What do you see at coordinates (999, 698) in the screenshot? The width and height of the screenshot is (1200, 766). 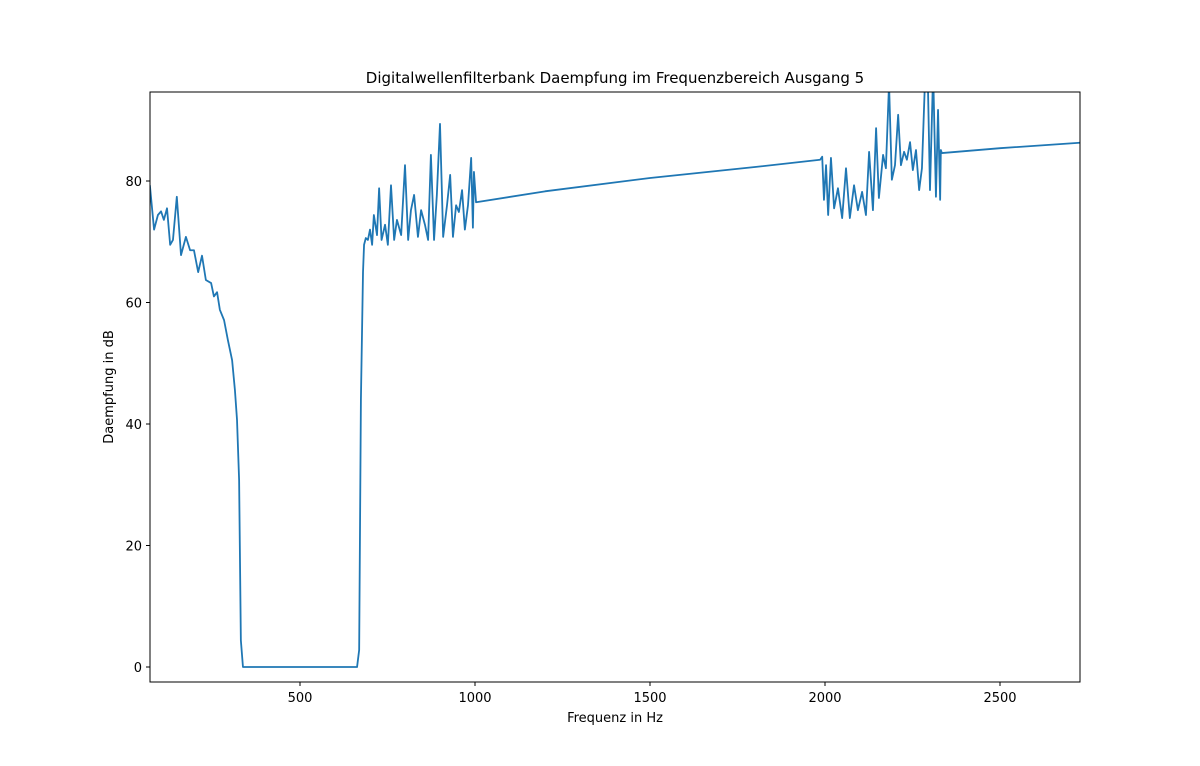 I see `x-tick-label: 2500` at bounding box center [999, 698].